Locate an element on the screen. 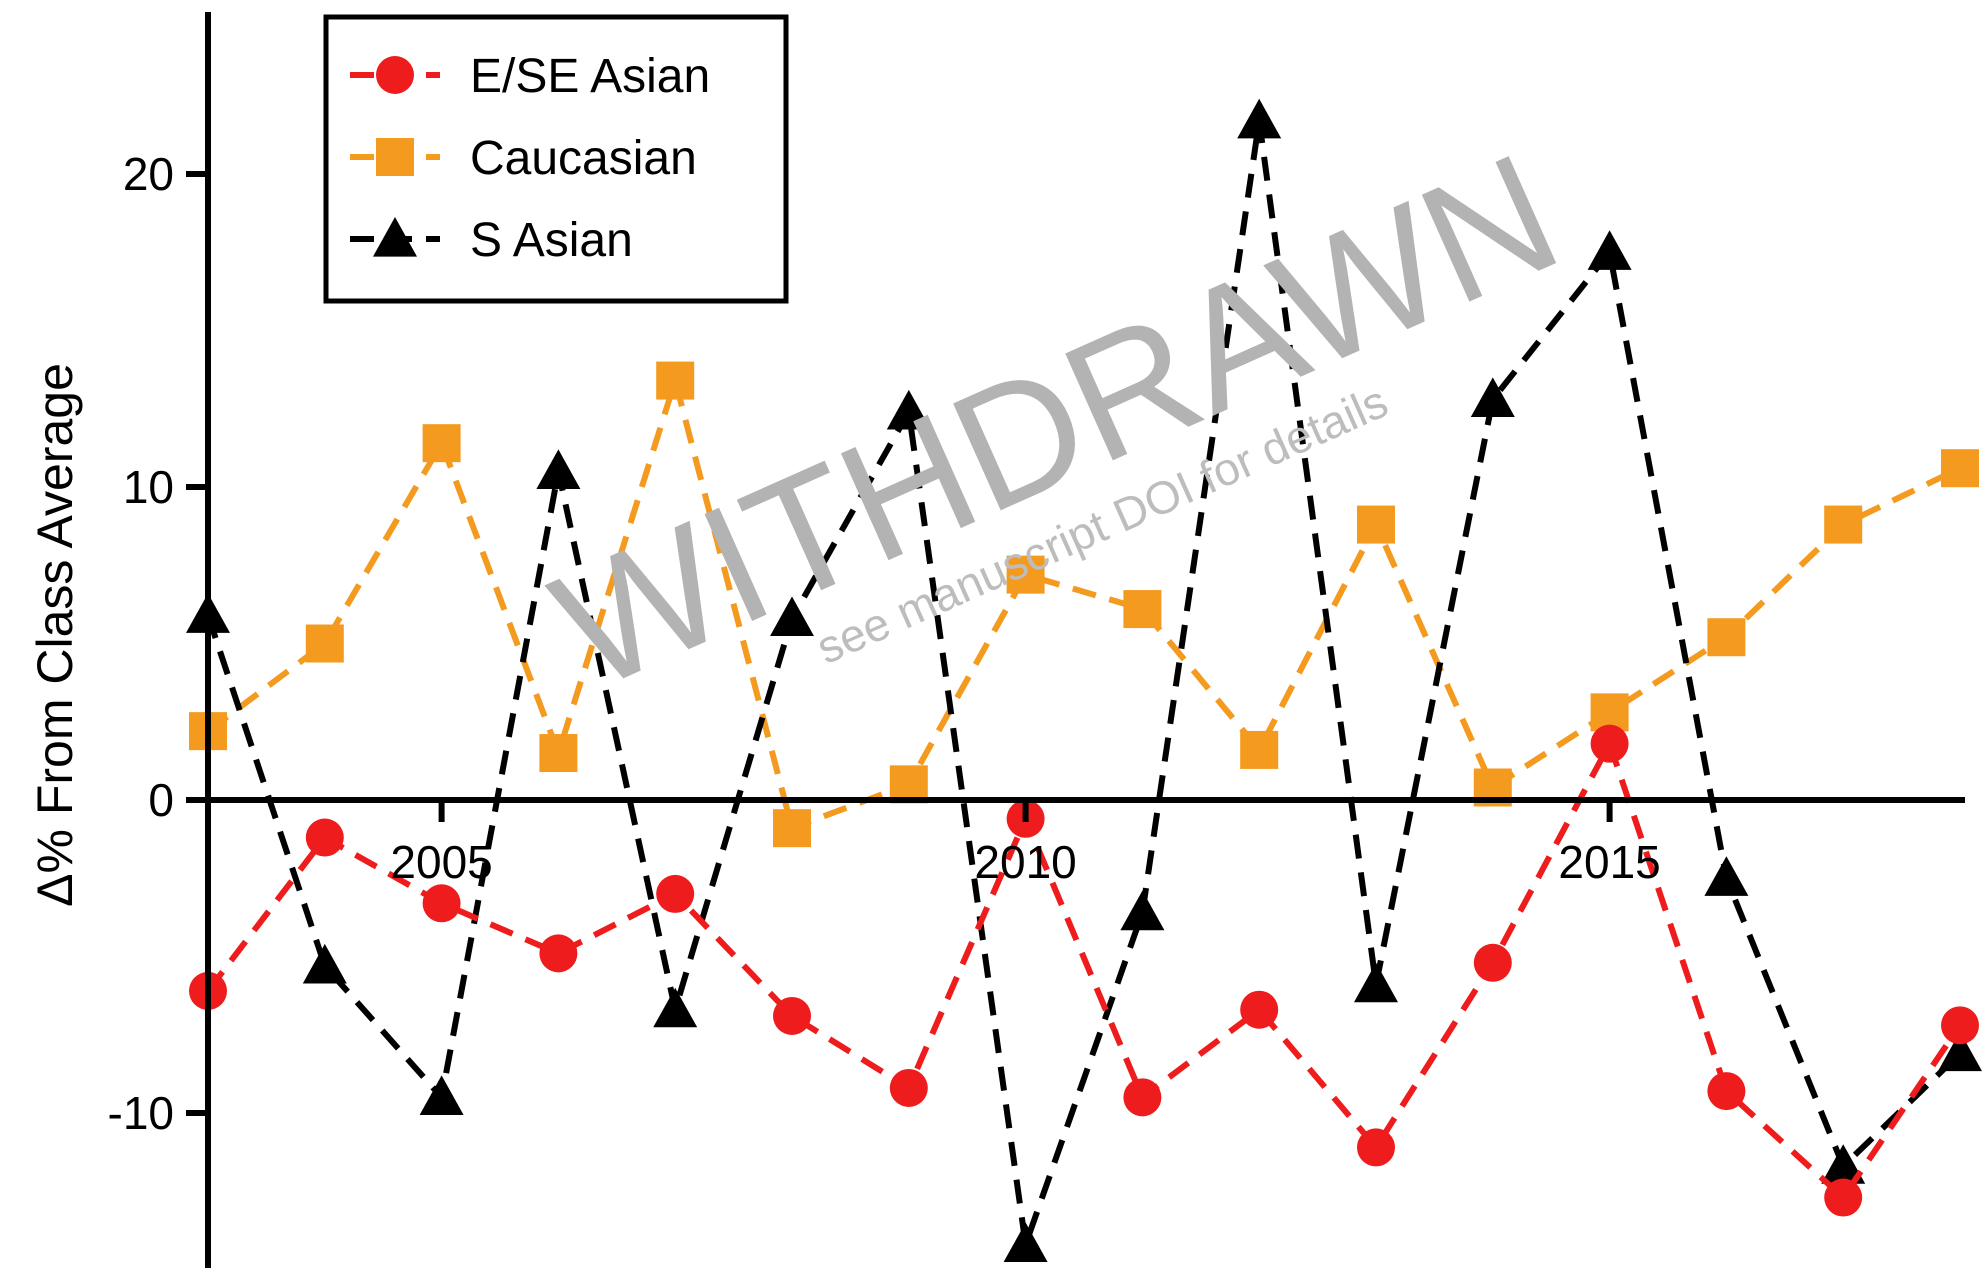 This screenshot has width=1988, height=1271. legend: E/SE Asian Caucasian S Asian is located at coordinates (556, 159).